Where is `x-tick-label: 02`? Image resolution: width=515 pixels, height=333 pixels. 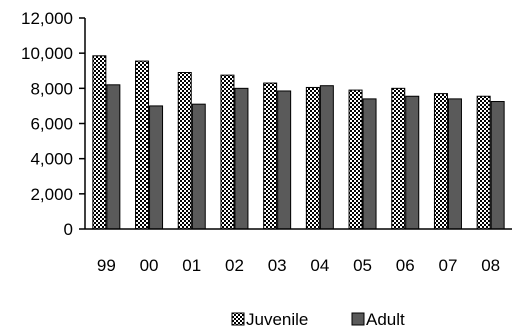 x-tick-label: 02 is located at coordinates (234, 265).